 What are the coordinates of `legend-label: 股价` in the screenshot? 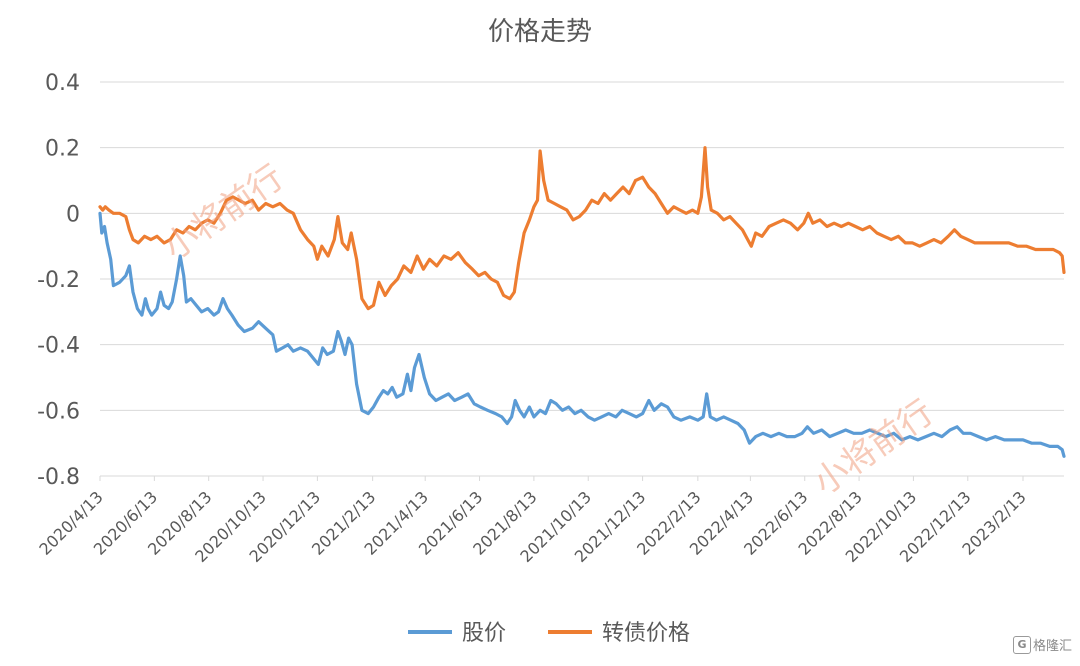 It's located at (484, 633).